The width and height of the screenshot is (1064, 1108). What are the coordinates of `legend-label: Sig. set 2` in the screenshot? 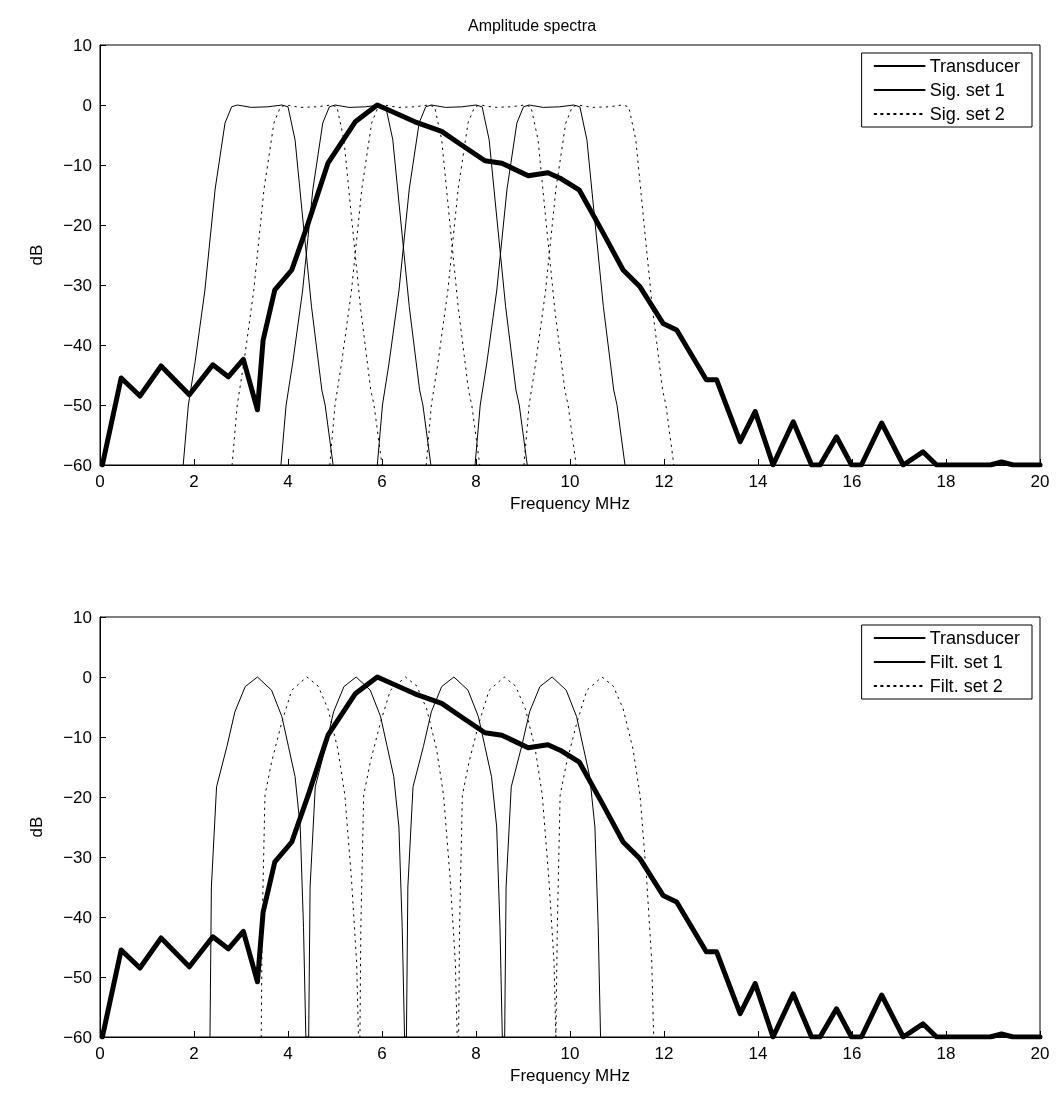 It's located at (967, 114).